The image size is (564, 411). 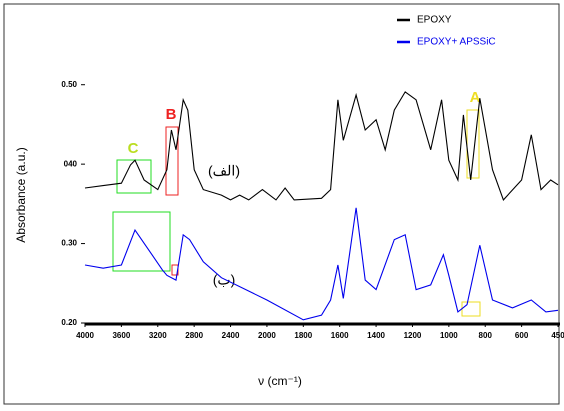 I want to click on legend-label: EPOXY+ APSSiC, so click(x=456, y=42).